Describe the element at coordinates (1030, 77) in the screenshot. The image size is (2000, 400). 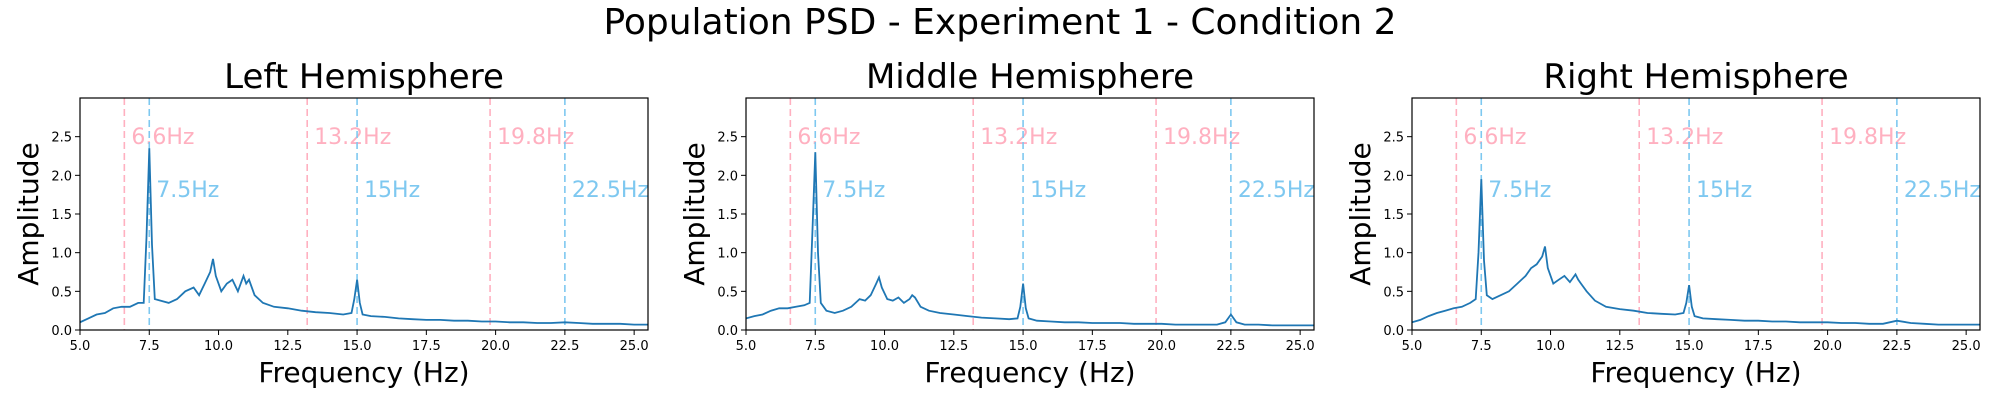
I see `panel-title: Middle Hemisphere` at that location.